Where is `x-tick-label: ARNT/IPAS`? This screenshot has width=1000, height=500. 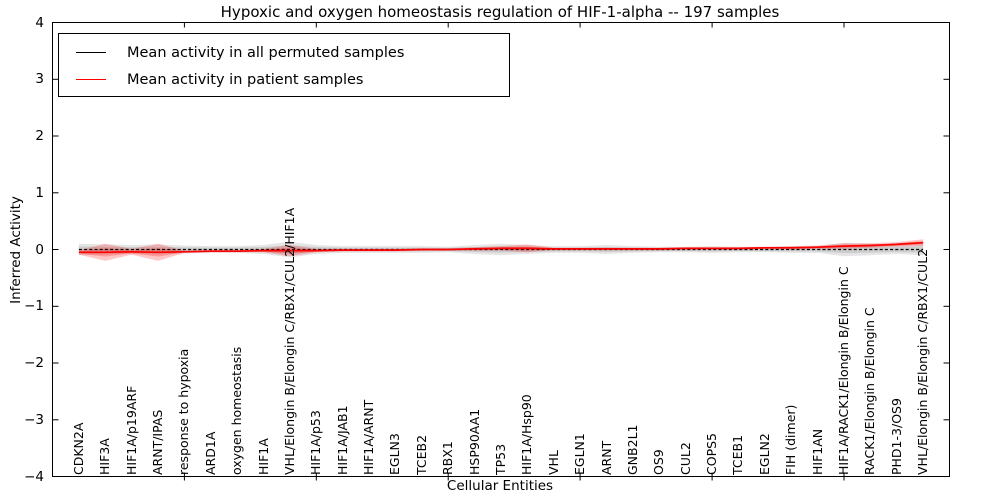 x-tick-label: ARNT/IPAS is located at coordinates (158, 442).